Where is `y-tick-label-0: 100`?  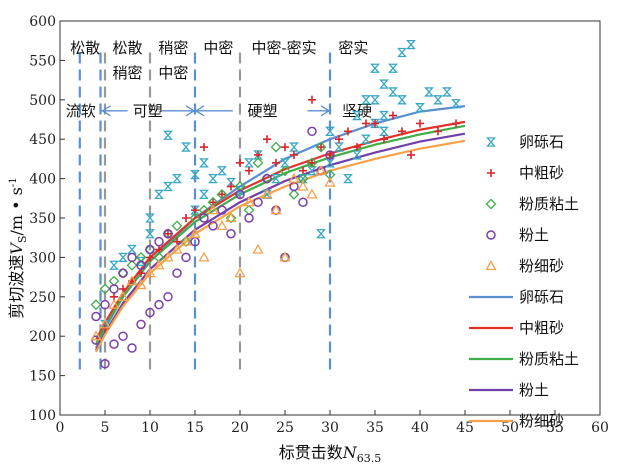
y-tick-label-0: 100 is located at coordinates (42, 416).